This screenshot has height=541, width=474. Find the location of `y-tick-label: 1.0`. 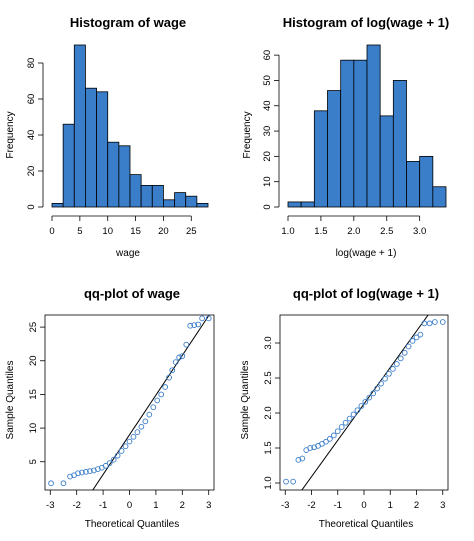

y-tick-label: 1.0 is located at coordinates (268, 482).